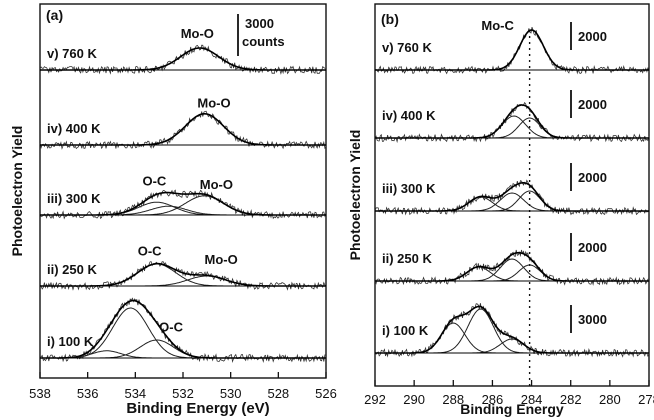 The image size is (654, 420). I want to click on panel-b-series-label: v) 760 K, so click(407, 47).